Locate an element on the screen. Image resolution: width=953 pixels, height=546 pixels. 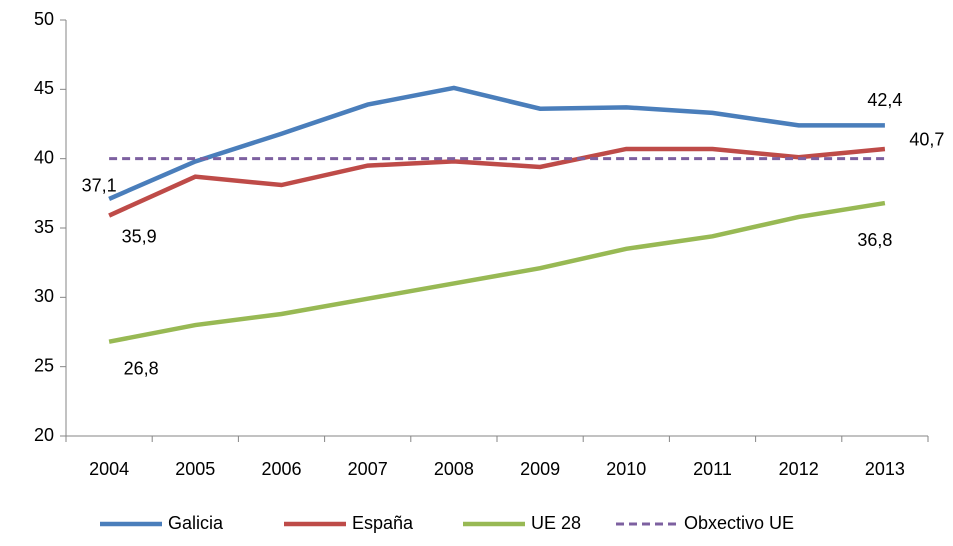
data-label: 37,1 is located at coordinates (99, 186).